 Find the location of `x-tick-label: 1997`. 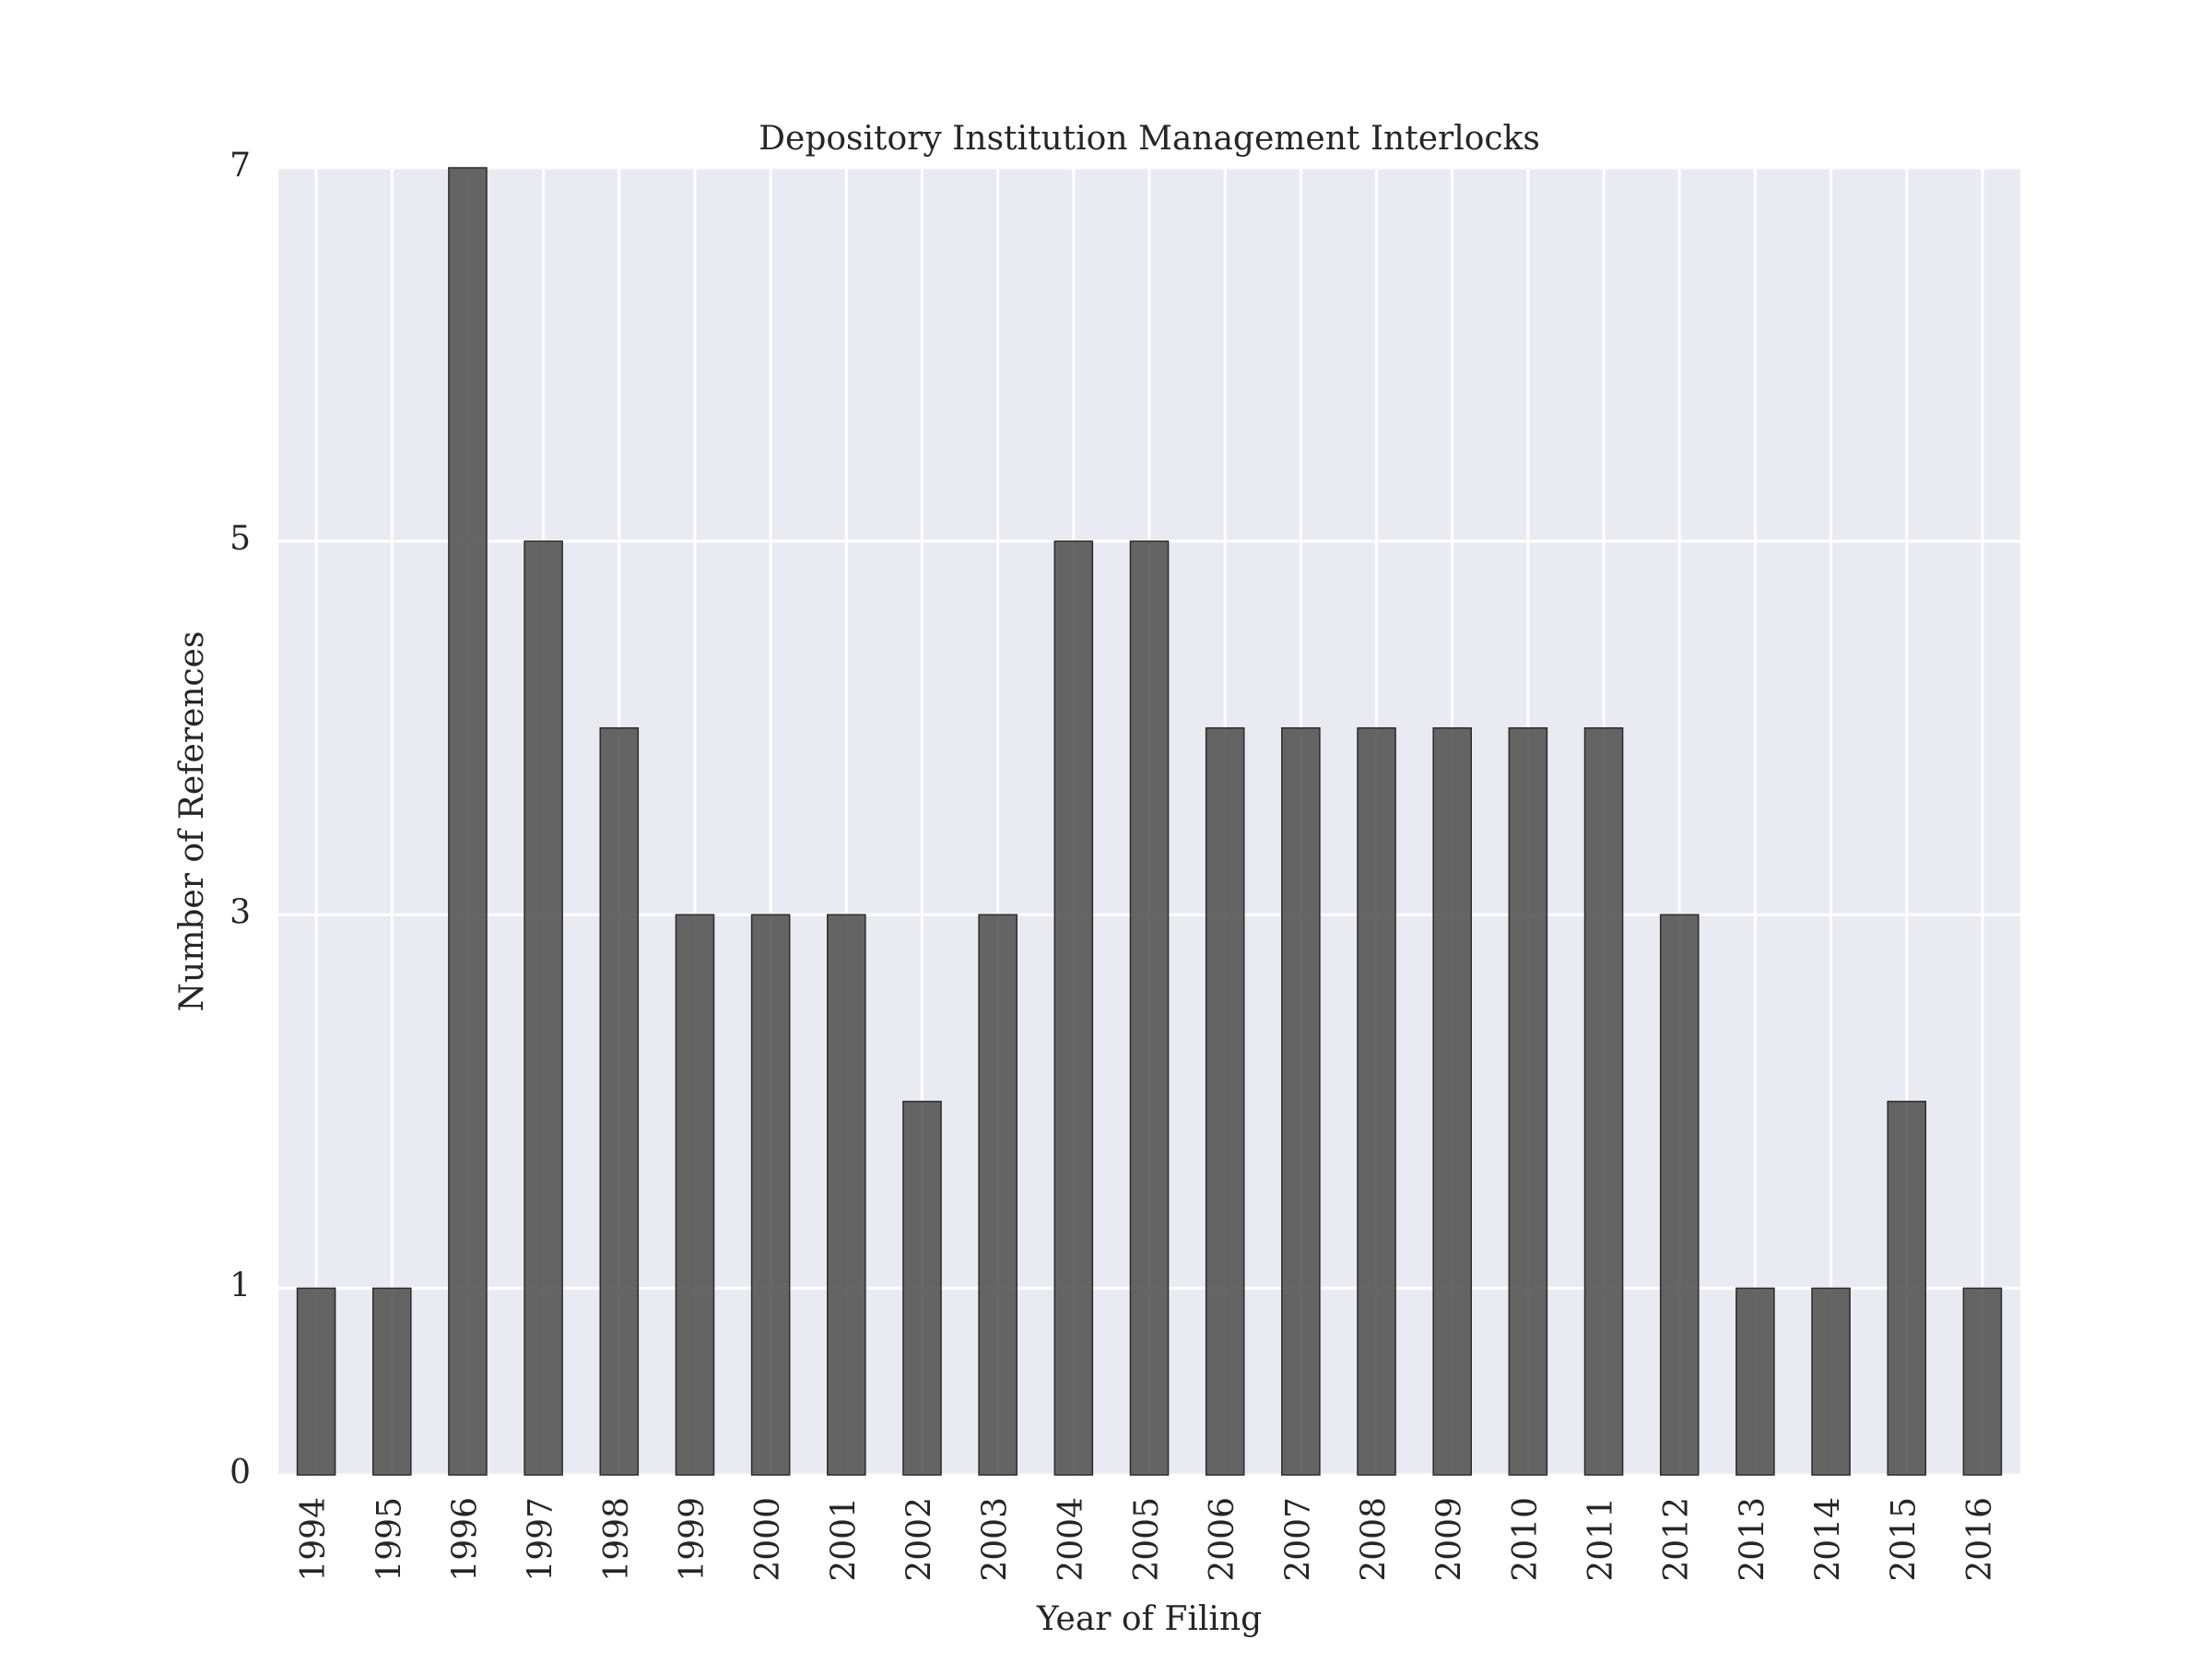

x-tick-label: 1997 is located at coordinates (541, 1539).